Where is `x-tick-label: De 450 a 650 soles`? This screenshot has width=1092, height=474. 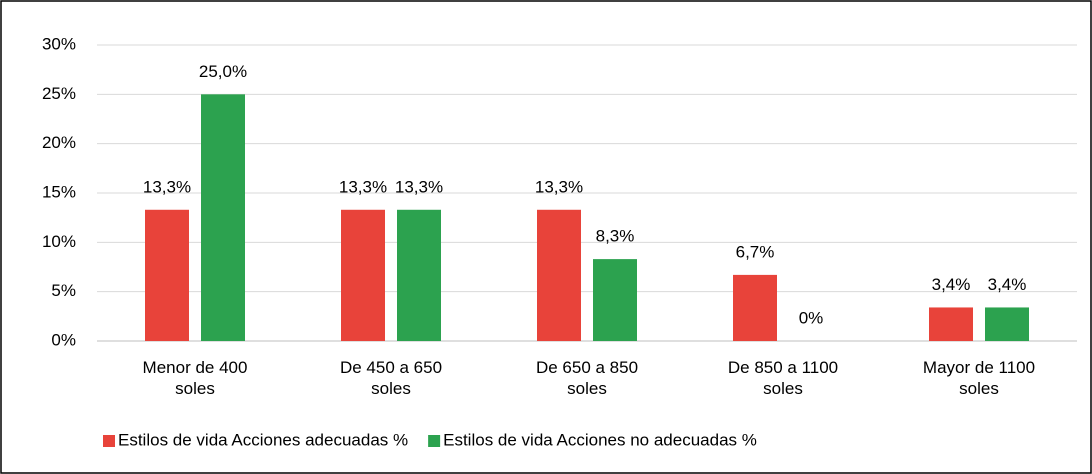 x-tick-label: De 450 a 650 soles is located at coordinates (391, 378).